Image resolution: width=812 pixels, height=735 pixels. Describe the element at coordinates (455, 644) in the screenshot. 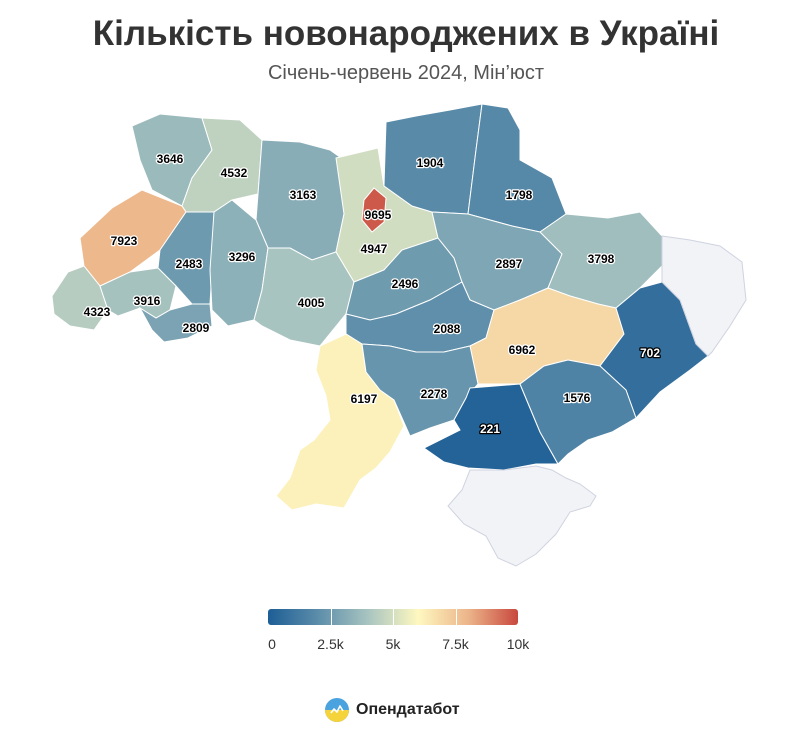

I see `legend-tick-label: 7.5k` at that location.